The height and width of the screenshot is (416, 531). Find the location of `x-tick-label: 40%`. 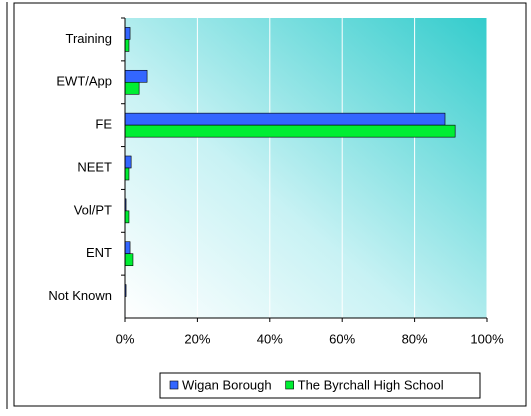

x-tick-label: 40% is located at coordinates (270, 338).